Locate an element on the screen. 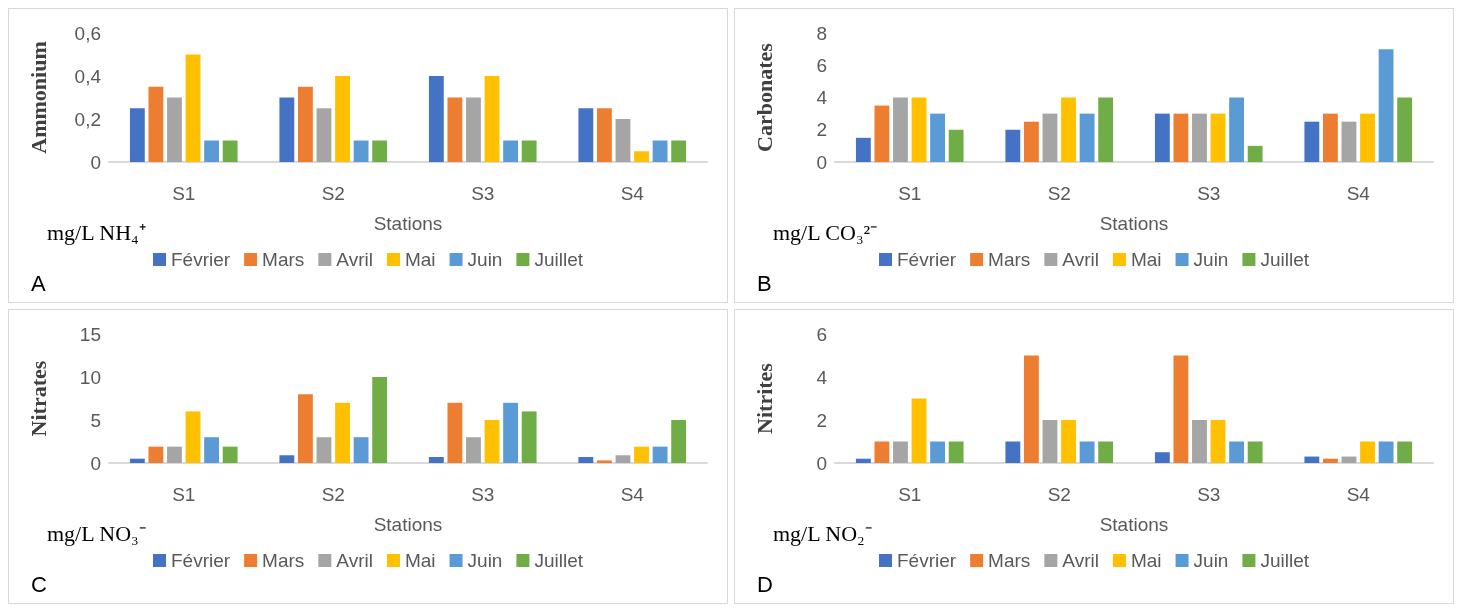 Image resolution: width=1467 pixels, height=610 pixels. text: D is located at coordinates (765, 584).